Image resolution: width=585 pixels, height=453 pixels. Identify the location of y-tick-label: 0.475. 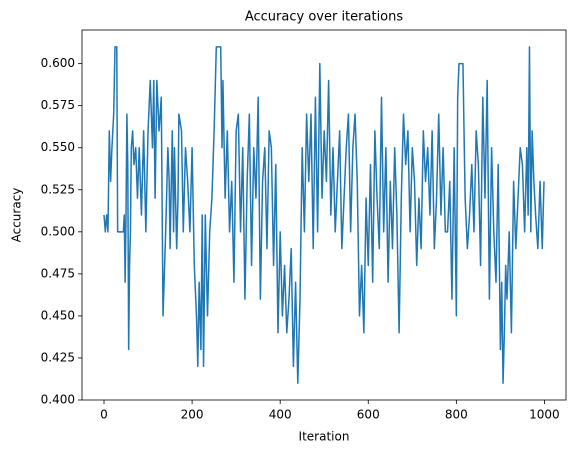
(58, 273).